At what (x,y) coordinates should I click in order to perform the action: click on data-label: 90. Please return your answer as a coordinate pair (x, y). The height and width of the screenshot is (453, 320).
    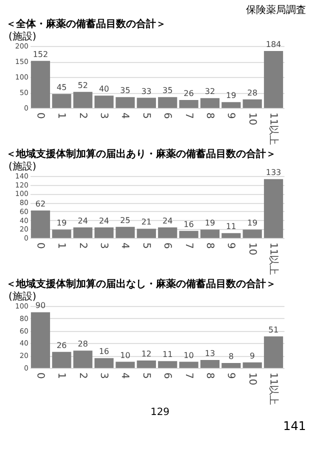
    Looking at the image, I should click on (40, 305).